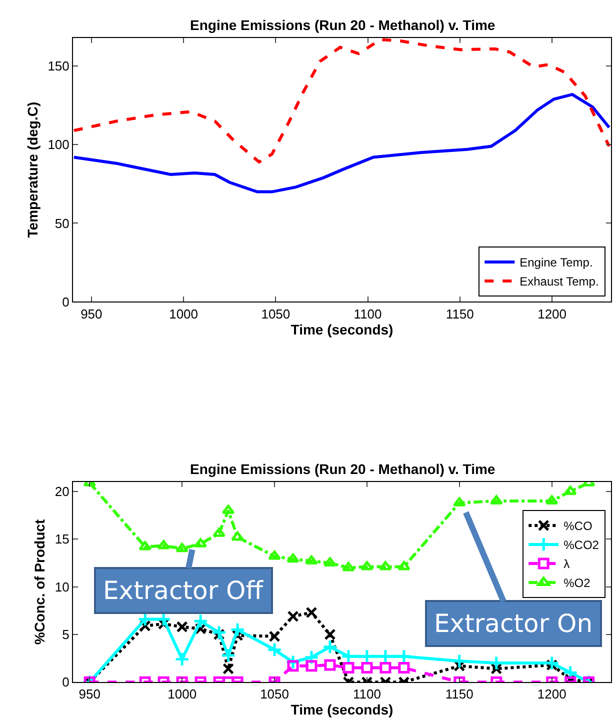 This screenshot has width=613, height=723. I want to click on y-tick-label: 50, so click(62, 223).